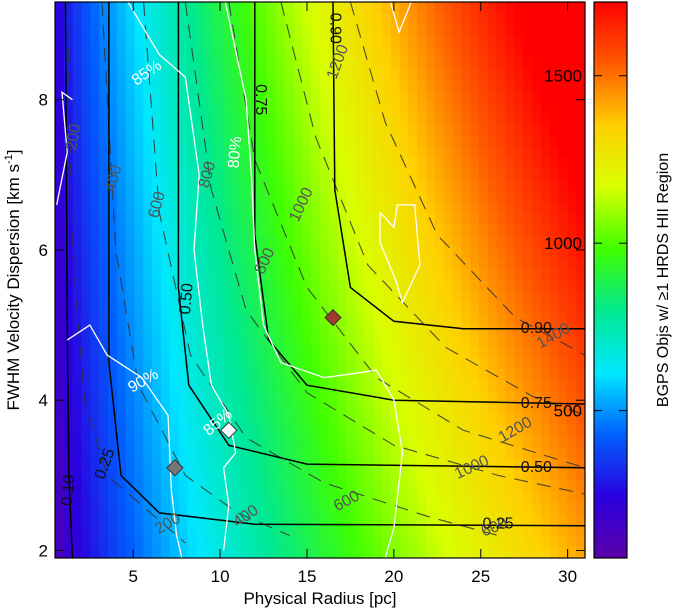 The width and height of the screenshot is (686, 611). I want to click on contour-label: 0.90, so click(536, 328).